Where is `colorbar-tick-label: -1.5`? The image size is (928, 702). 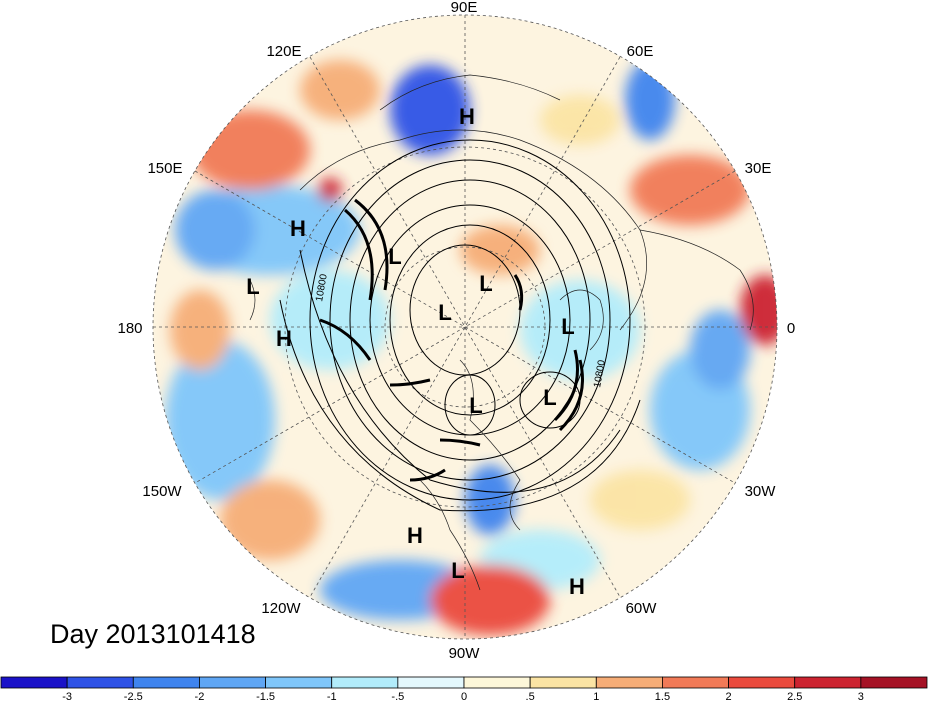 colorbar-tick-label: -1.5 is located at coordinates (265, 696).